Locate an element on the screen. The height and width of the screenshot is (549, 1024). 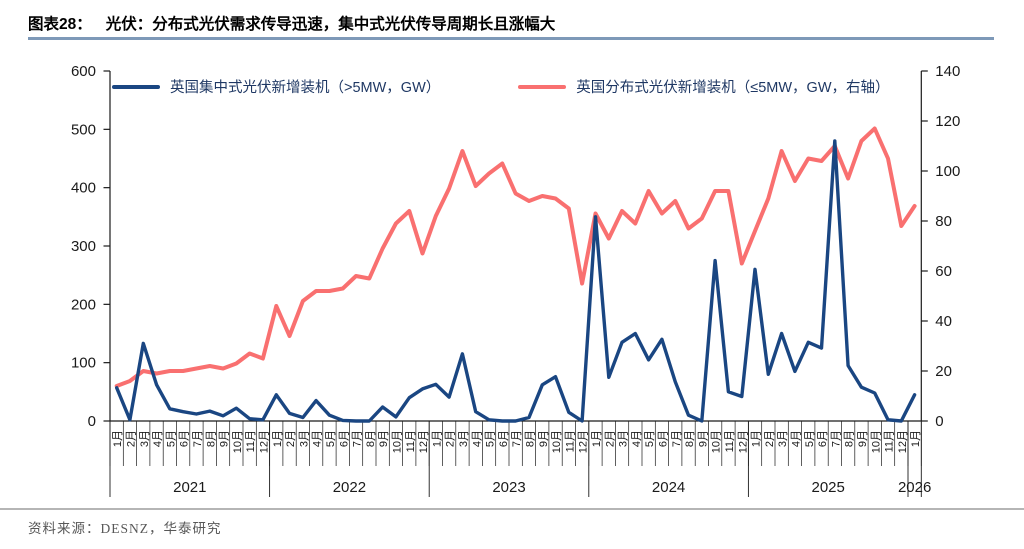
left-axis-tick-label: 100 is located at coordinates (83, 363).